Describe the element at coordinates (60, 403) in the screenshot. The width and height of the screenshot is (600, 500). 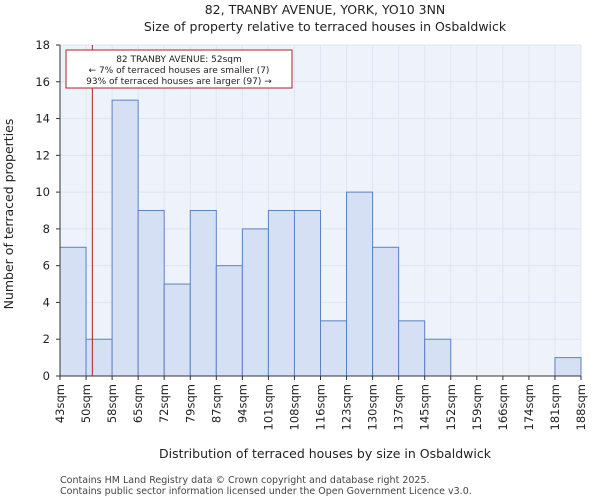
I see `x-tick-label: 43sqm` at that location.